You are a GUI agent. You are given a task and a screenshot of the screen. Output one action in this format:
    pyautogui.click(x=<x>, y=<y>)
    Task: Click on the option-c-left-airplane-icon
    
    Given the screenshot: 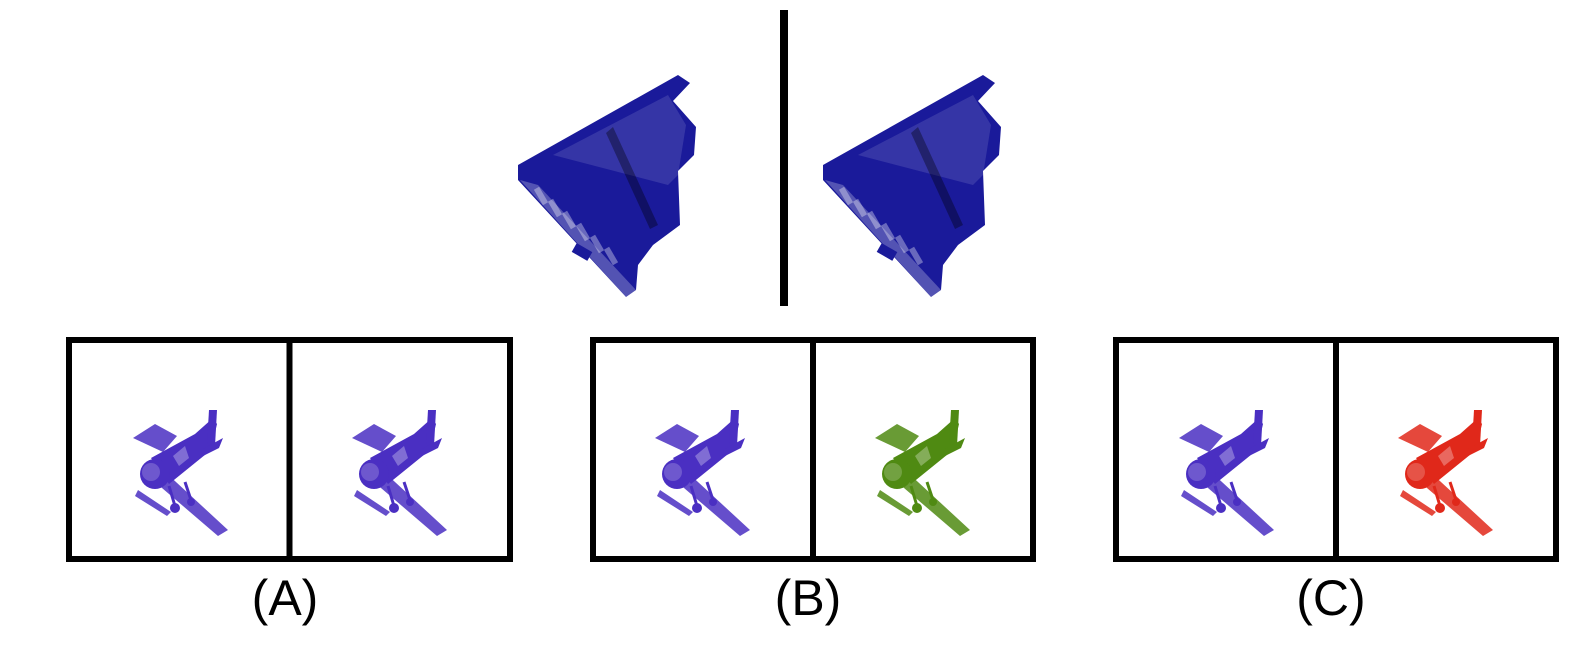 What is the action you would take?
    pyautogui.click(x=1226, y=473)
    